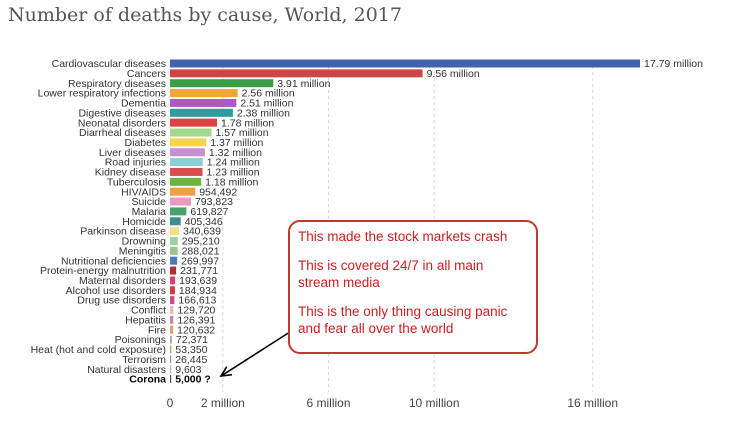  I want to click on value-label: 1.78 million, so click(247, 123).